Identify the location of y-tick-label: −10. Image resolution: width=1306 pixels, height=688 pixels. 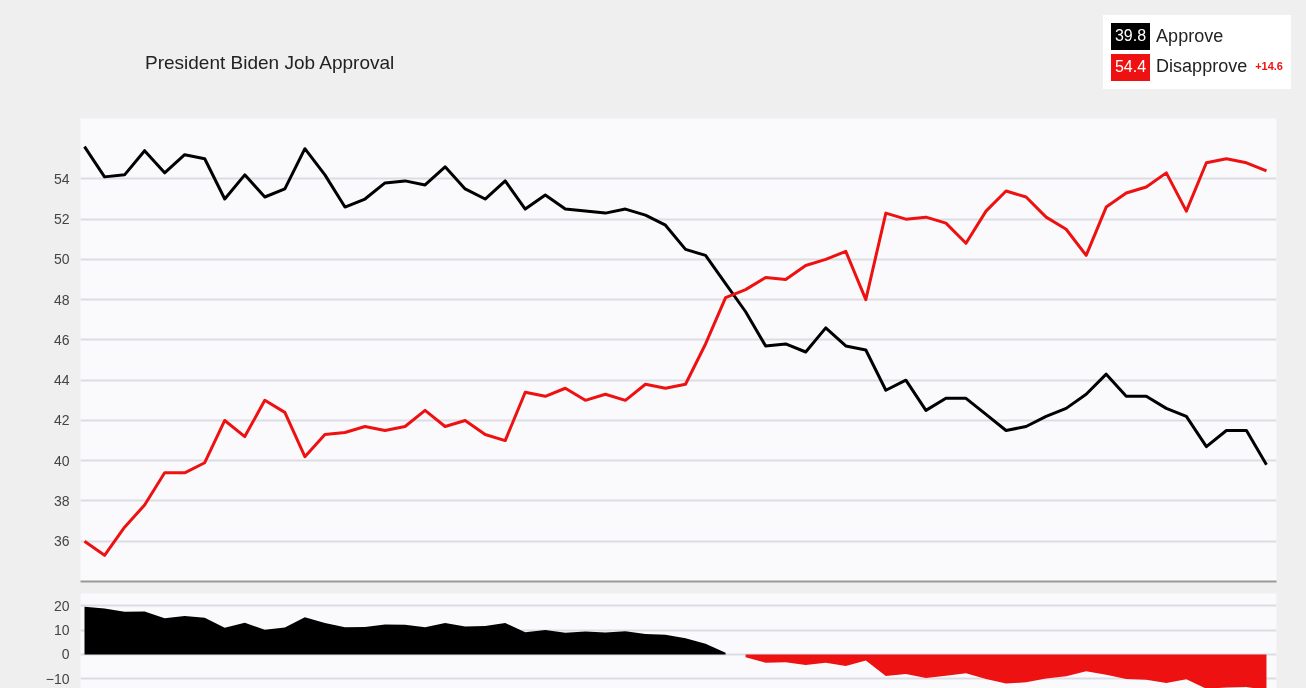
(57, 678).